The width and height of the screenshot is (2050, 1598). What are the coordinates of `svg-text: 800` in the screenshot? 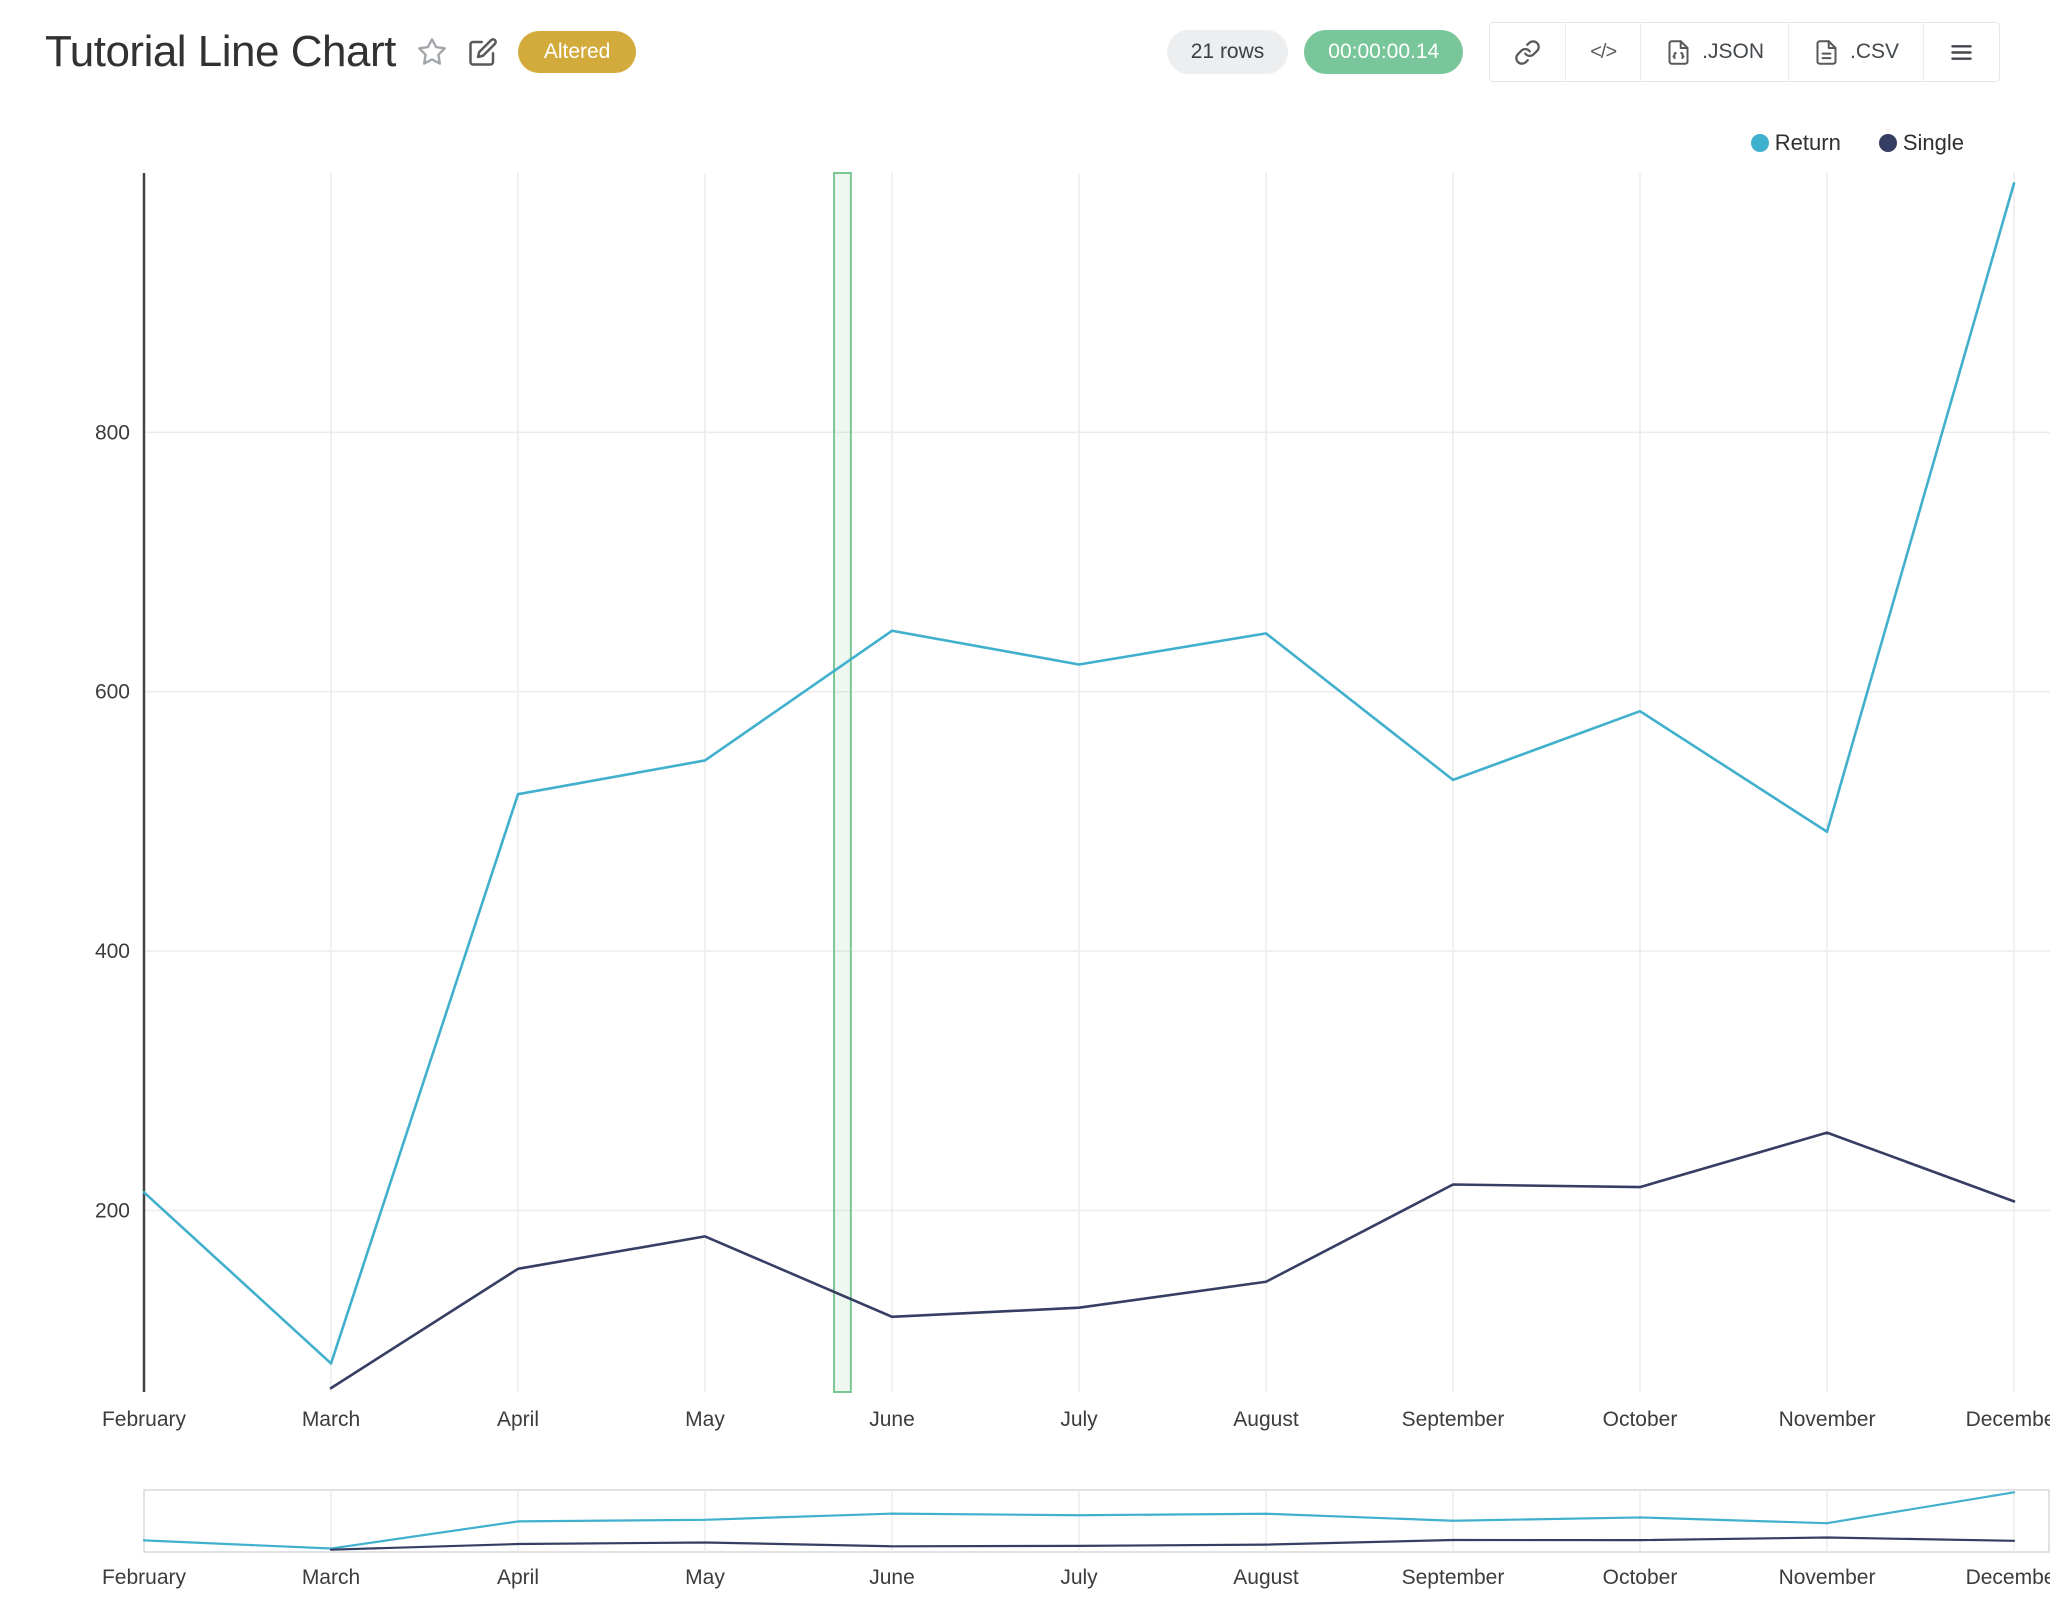 It's located at (112, 432).